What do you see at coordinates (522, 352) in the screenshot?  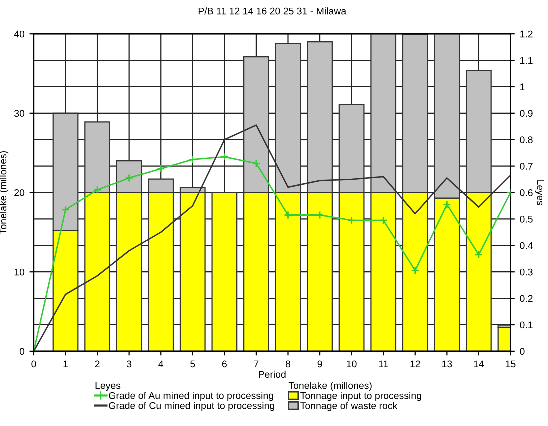 I see `y2-tick-label: 0` at bounding box center [522, 352].